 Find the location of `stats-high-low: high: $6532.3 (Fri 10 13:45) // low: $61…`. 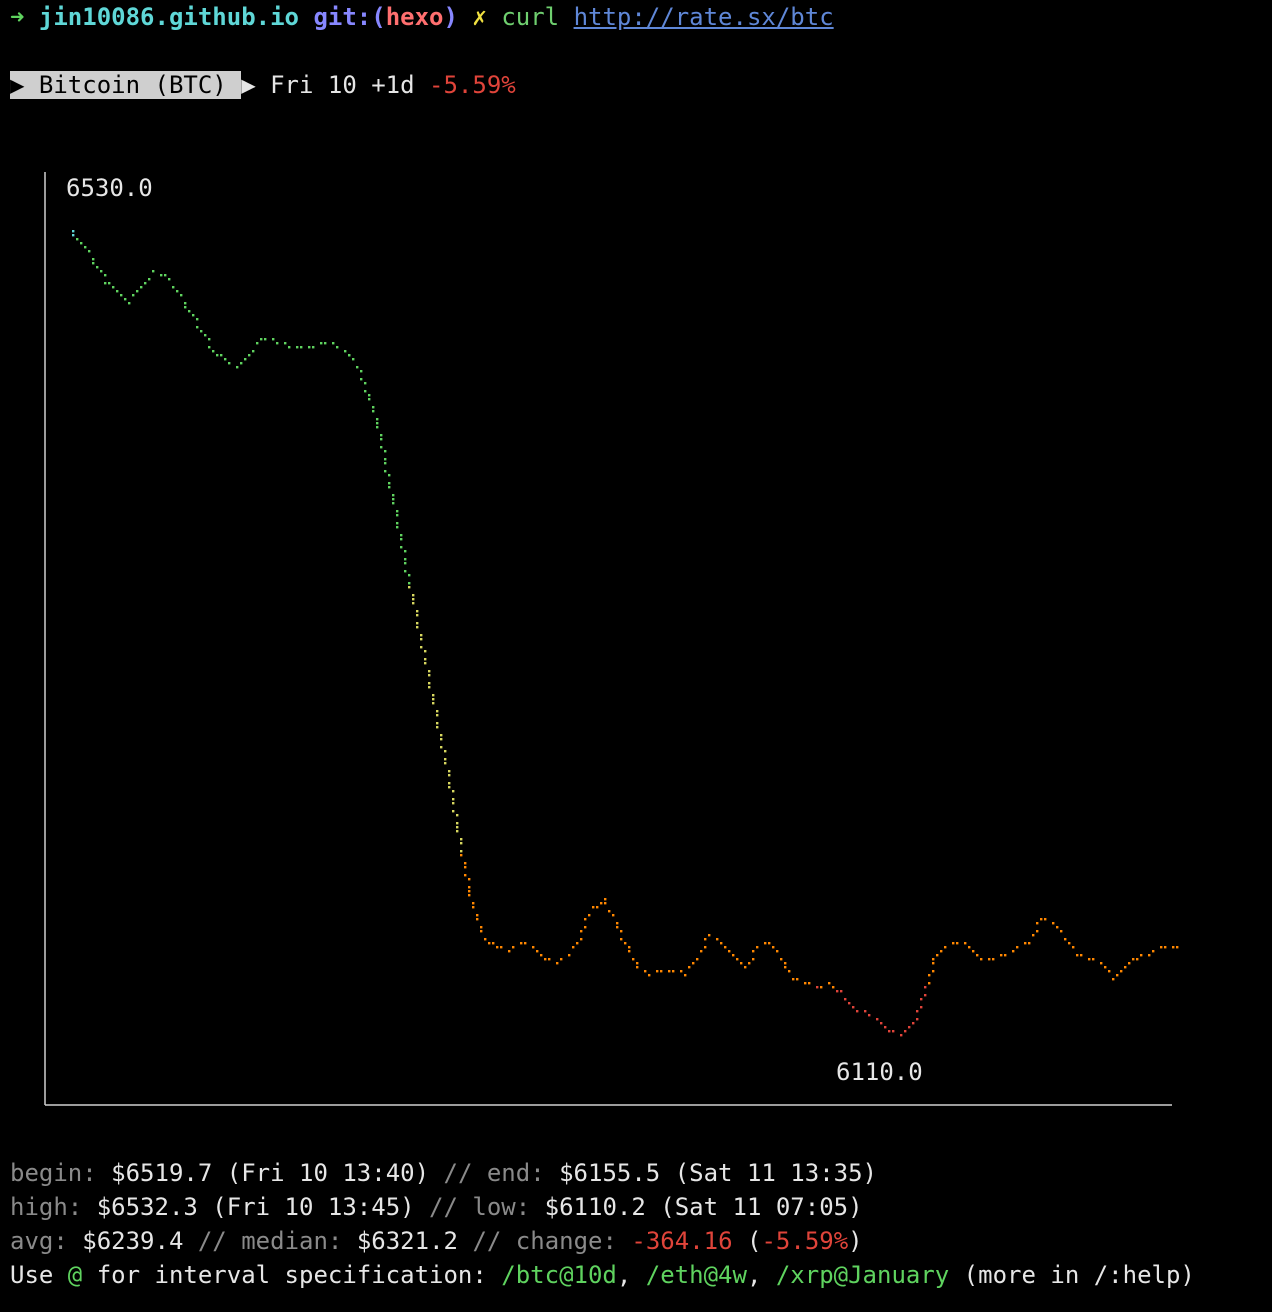

stats-high-low: high: $6532.3 (Fri 10 13:45) // low: $61… is located at coordinates (436, 1207).